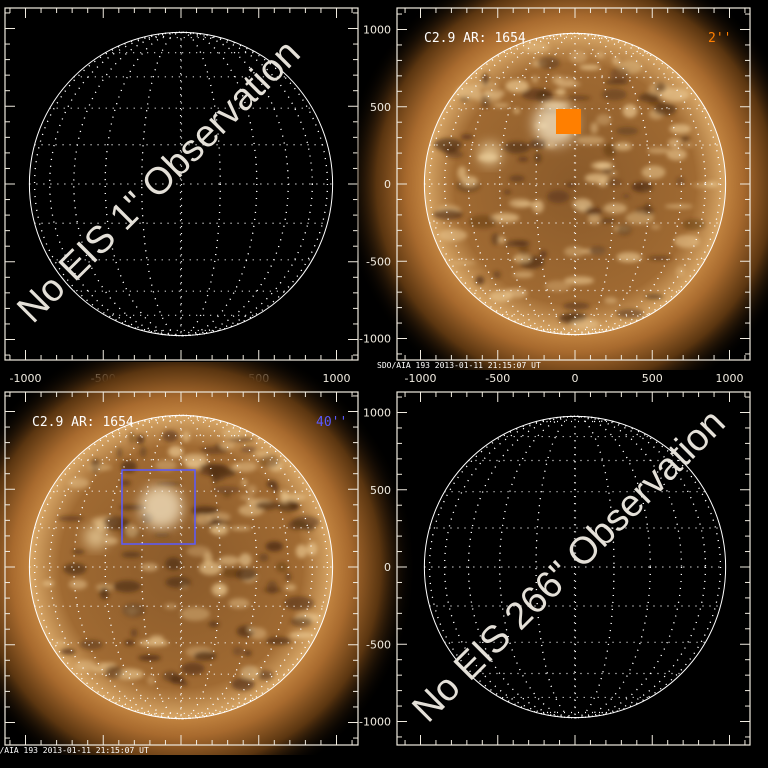 The height and width of the screenshot is (768, 768). What do you see at coordinates (497, 378) in the screenshot?
I see `x-tick-label: -500` at bounding box center [497, 378].